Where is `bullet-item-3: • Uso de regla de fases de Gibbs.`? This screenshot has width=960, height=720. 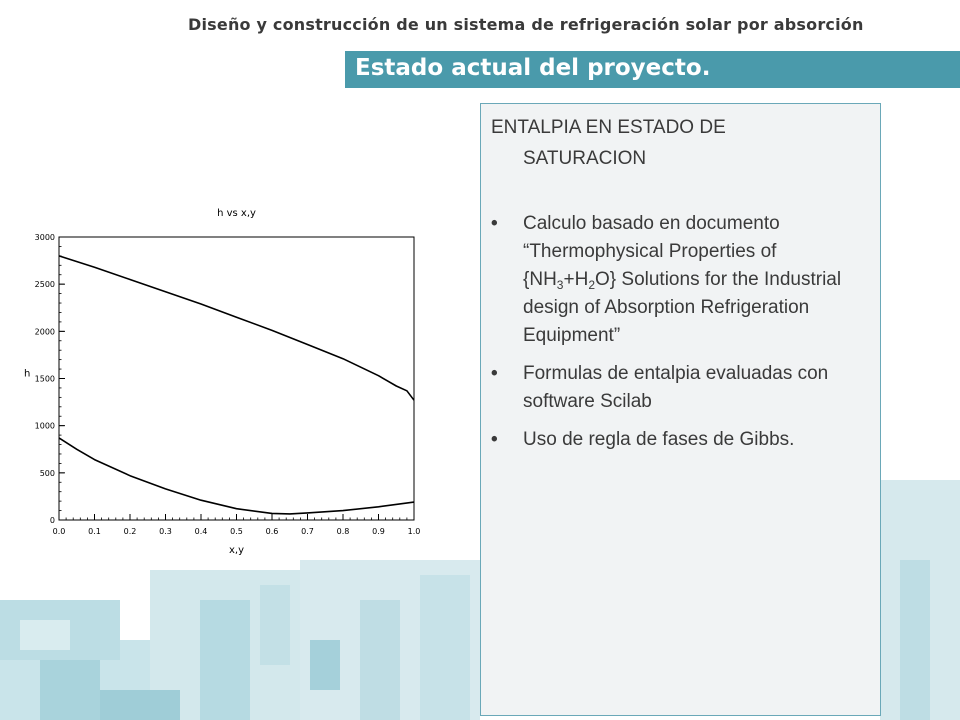 bullet-item-3: • Uso de regla de fases de Gibbs. is located at coordinates (676, 440).